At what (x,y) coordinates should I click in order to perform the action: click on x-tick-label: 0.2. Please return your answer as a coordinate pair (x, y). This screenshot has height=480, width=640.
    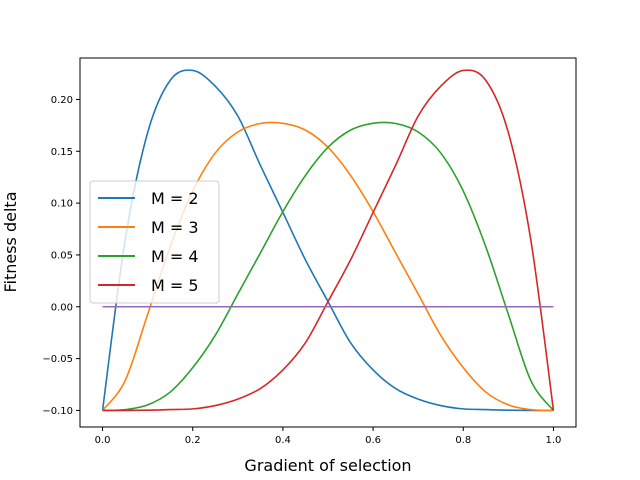
    Looking at the image, I should click on (193, 440).